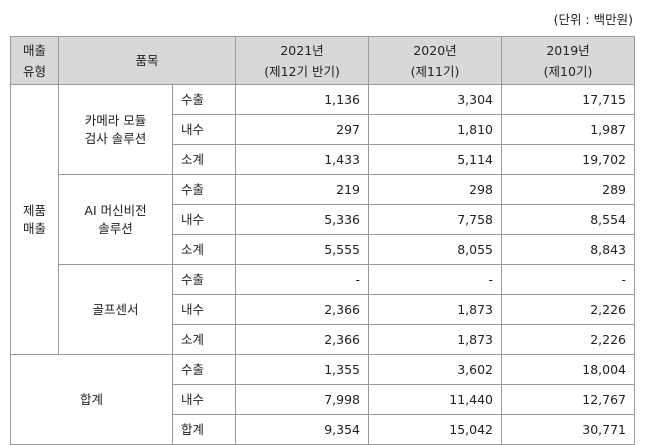 This screenshot has height=445, width=647. What do you see at coordinates (302, 159) in the screenshot?
I see `value-cell: 1,433` at bounding box center [302, 159].